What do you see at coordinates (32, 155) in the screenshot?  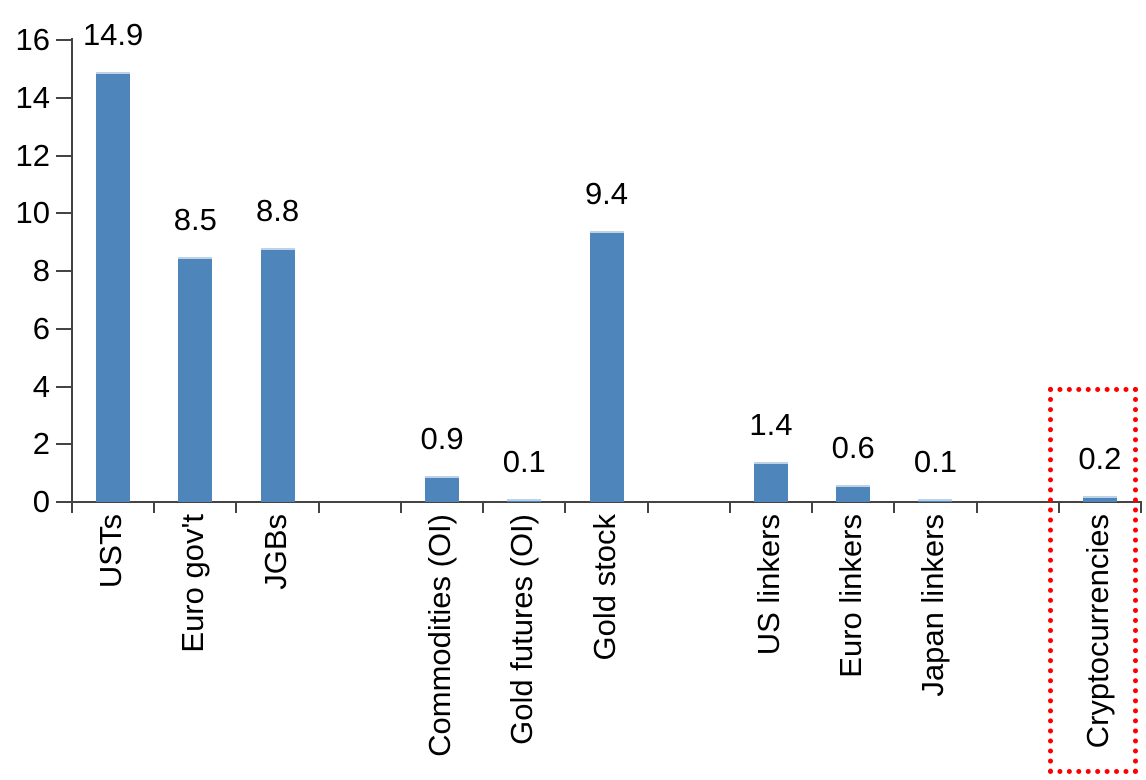 I see `y-axis-tick-label: 12` at bounding box center [32, 155].